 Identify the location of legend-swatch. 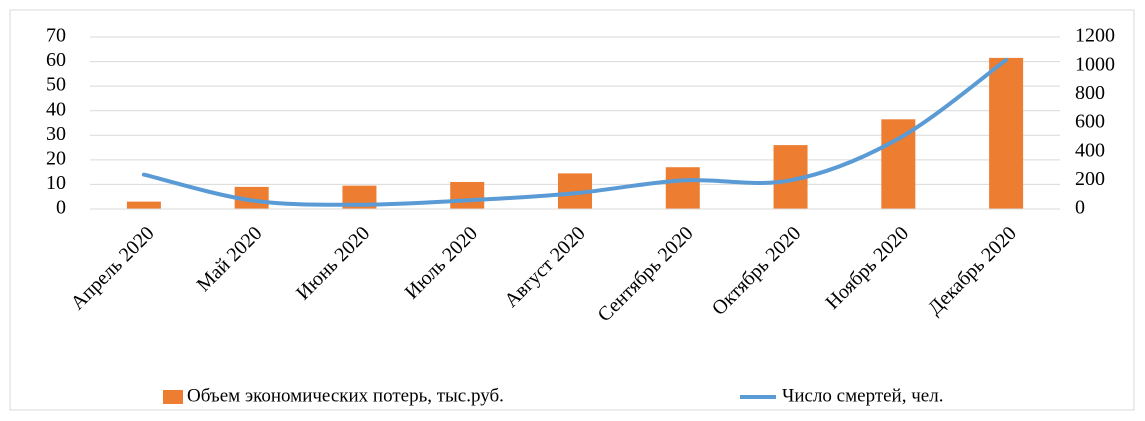
(173, 397).